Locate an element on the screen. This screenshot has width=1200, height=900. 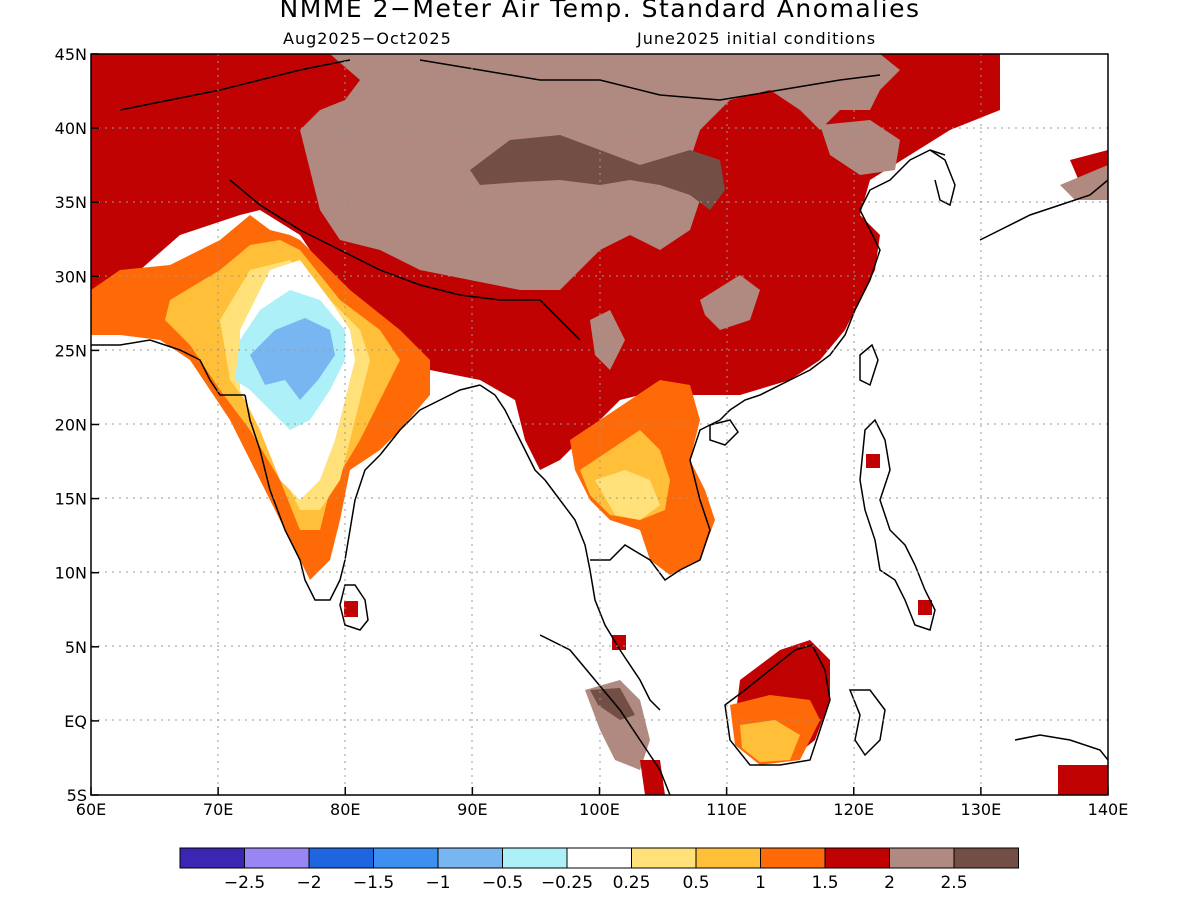
border-mongolia is located at coordinates (650, 80).